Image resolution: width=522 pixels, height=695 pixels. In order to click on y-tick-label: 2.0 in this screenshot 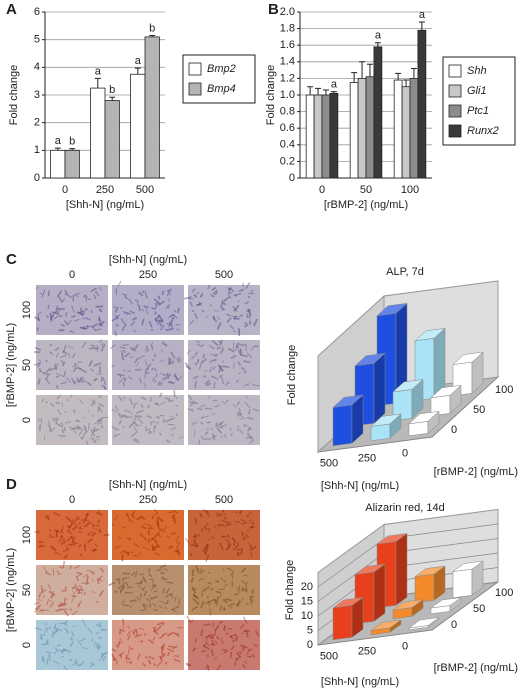, I will do `click(287, 12)`.